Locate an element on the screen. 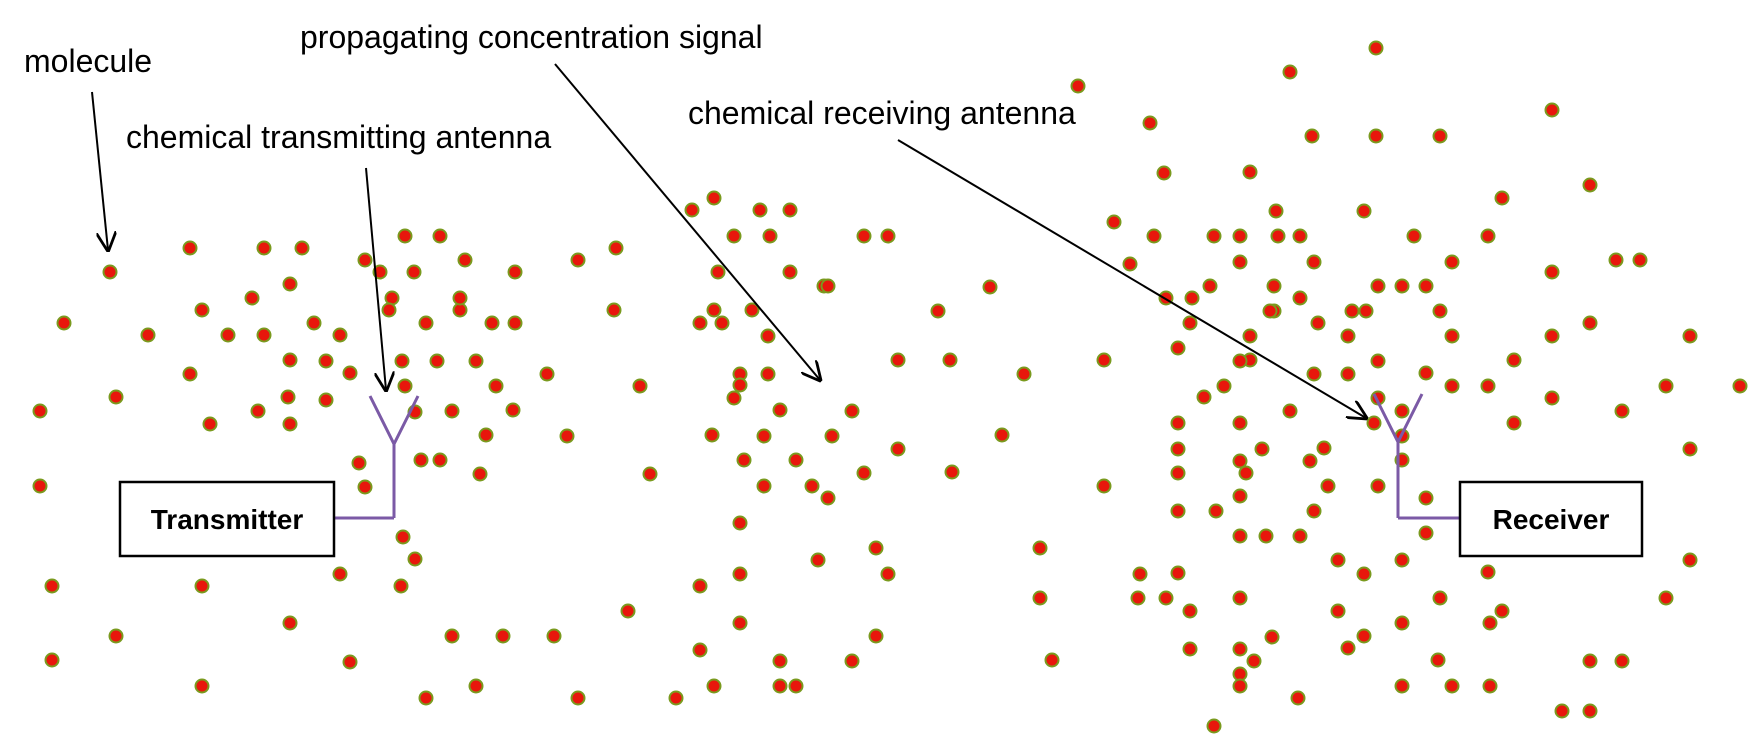 This screenshot has height=746, width=1762. molecule-label: molecule is located at coordinates (88, 61).